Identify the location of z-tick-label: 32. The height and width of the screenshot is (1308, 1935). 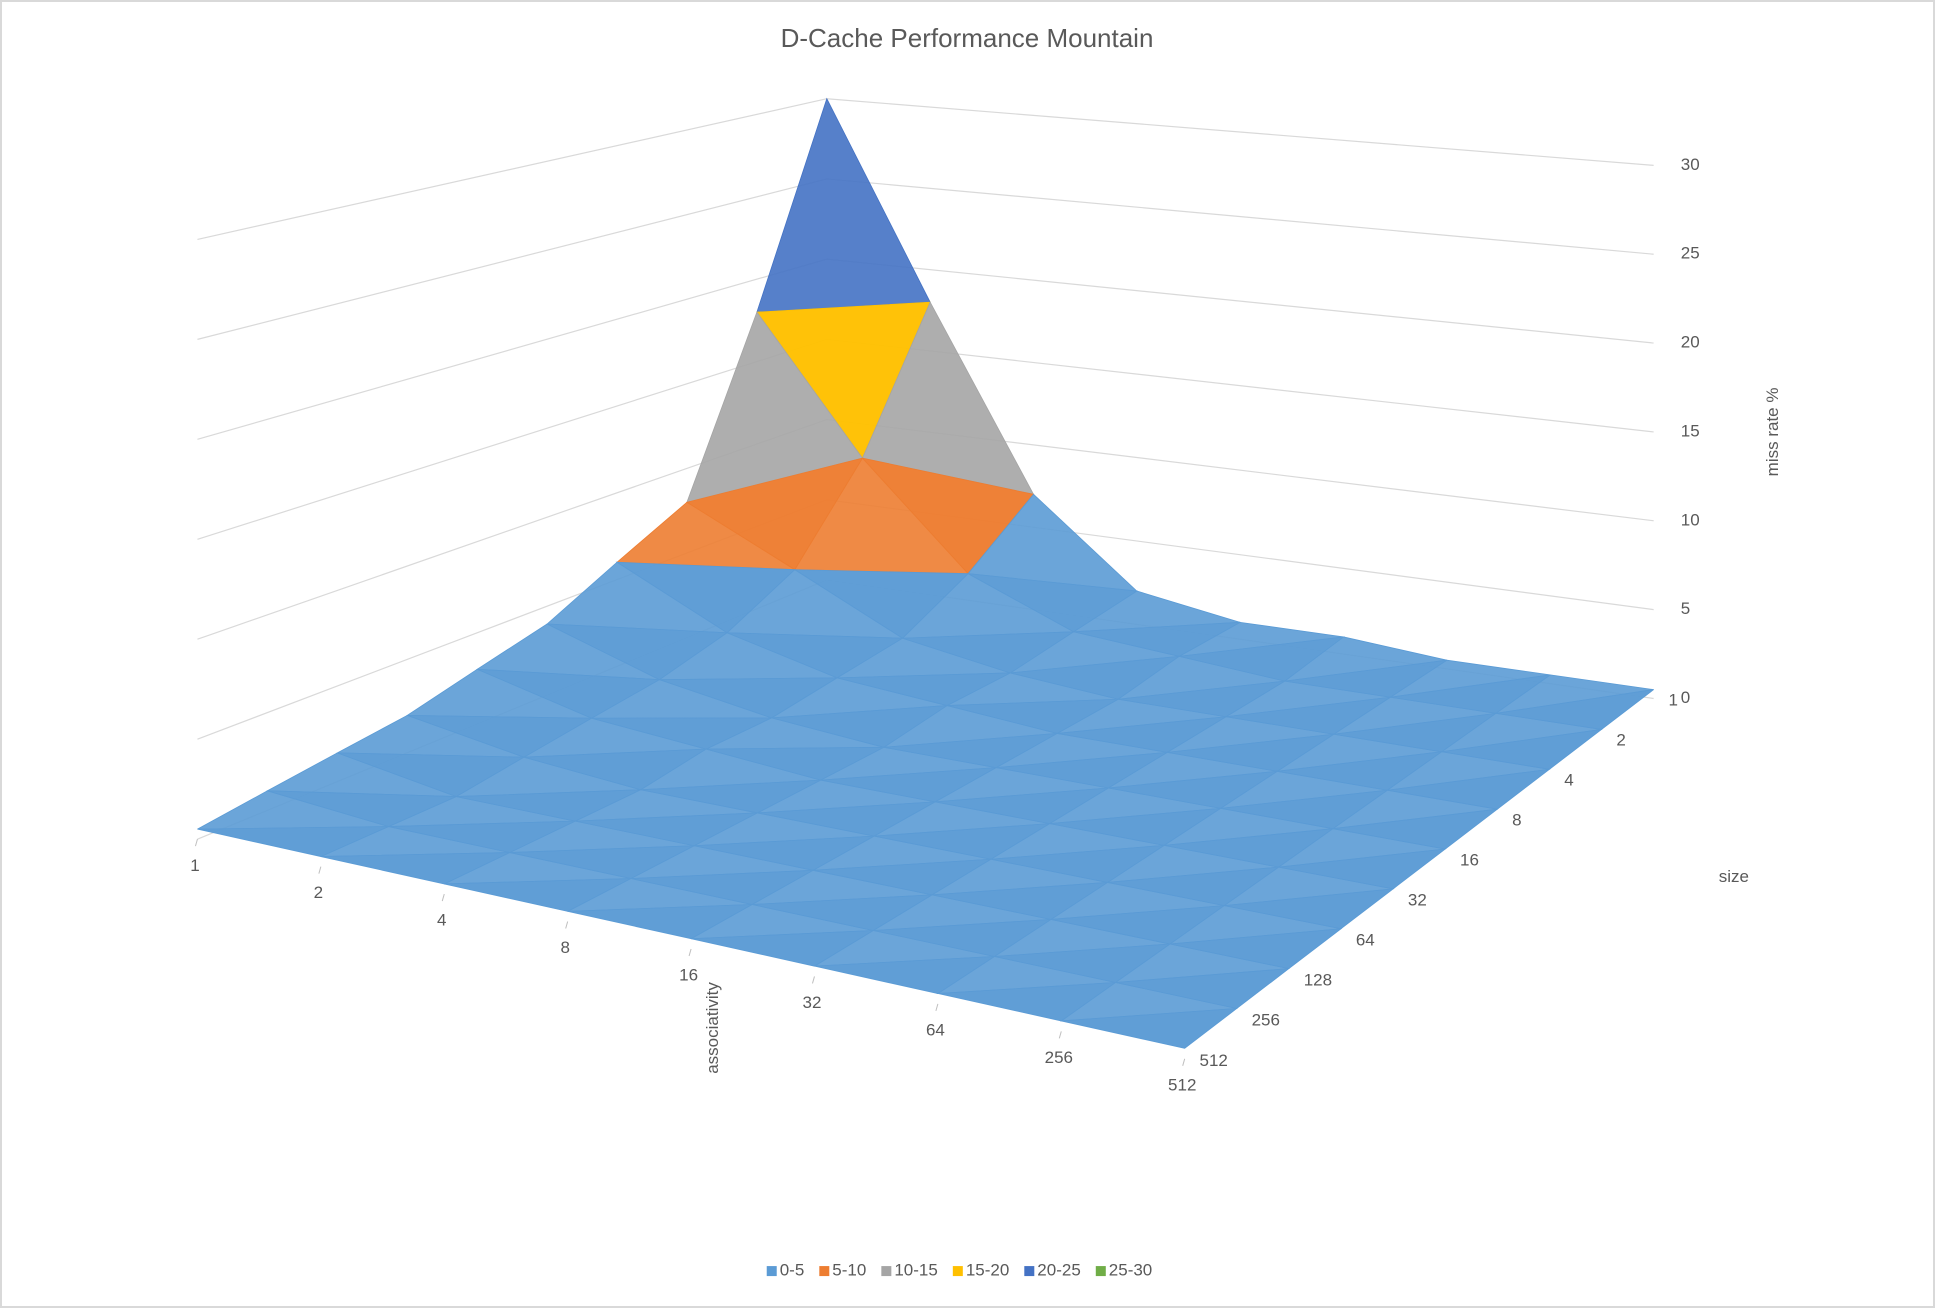
(1417, 900).